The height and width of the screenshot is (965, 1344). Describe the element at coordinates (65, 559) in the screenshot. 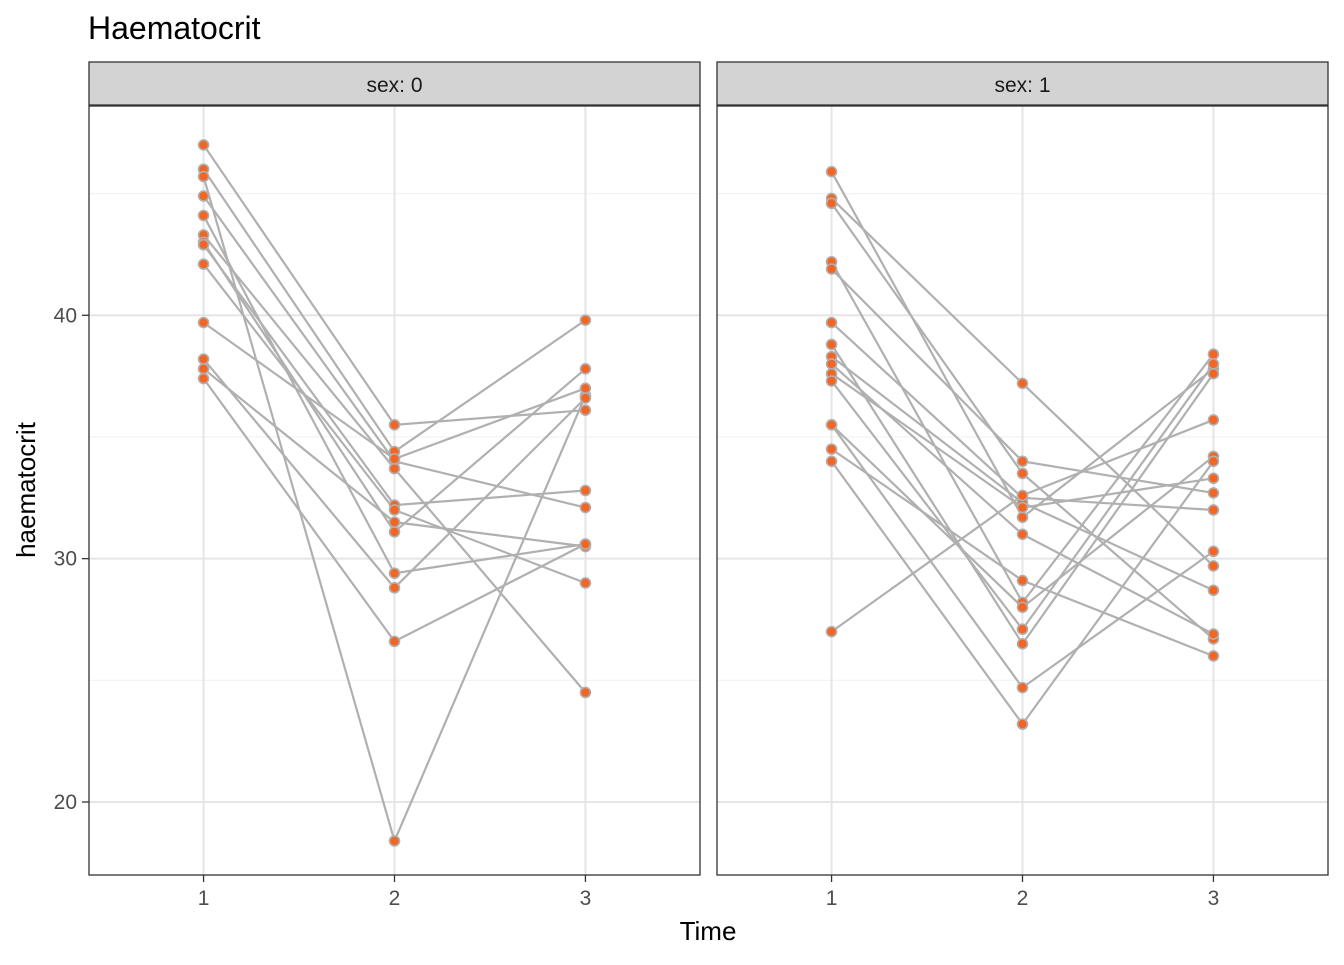

I see `y-tick-label: 30` at that location.